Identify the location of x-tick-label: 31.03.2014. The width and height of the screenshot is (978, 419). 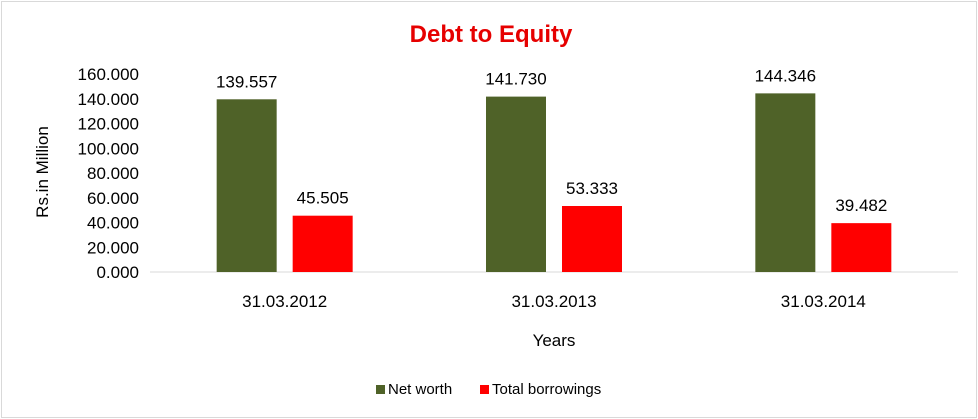
(823, 301).